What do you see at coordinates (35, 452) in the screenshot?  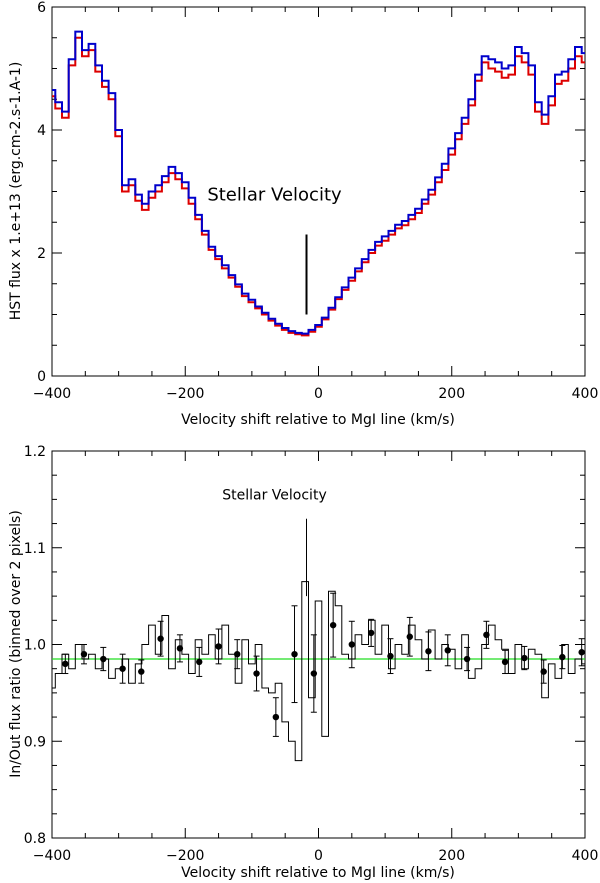 I see `y-tick-label: 1.2` at bounding box center [35, 452].